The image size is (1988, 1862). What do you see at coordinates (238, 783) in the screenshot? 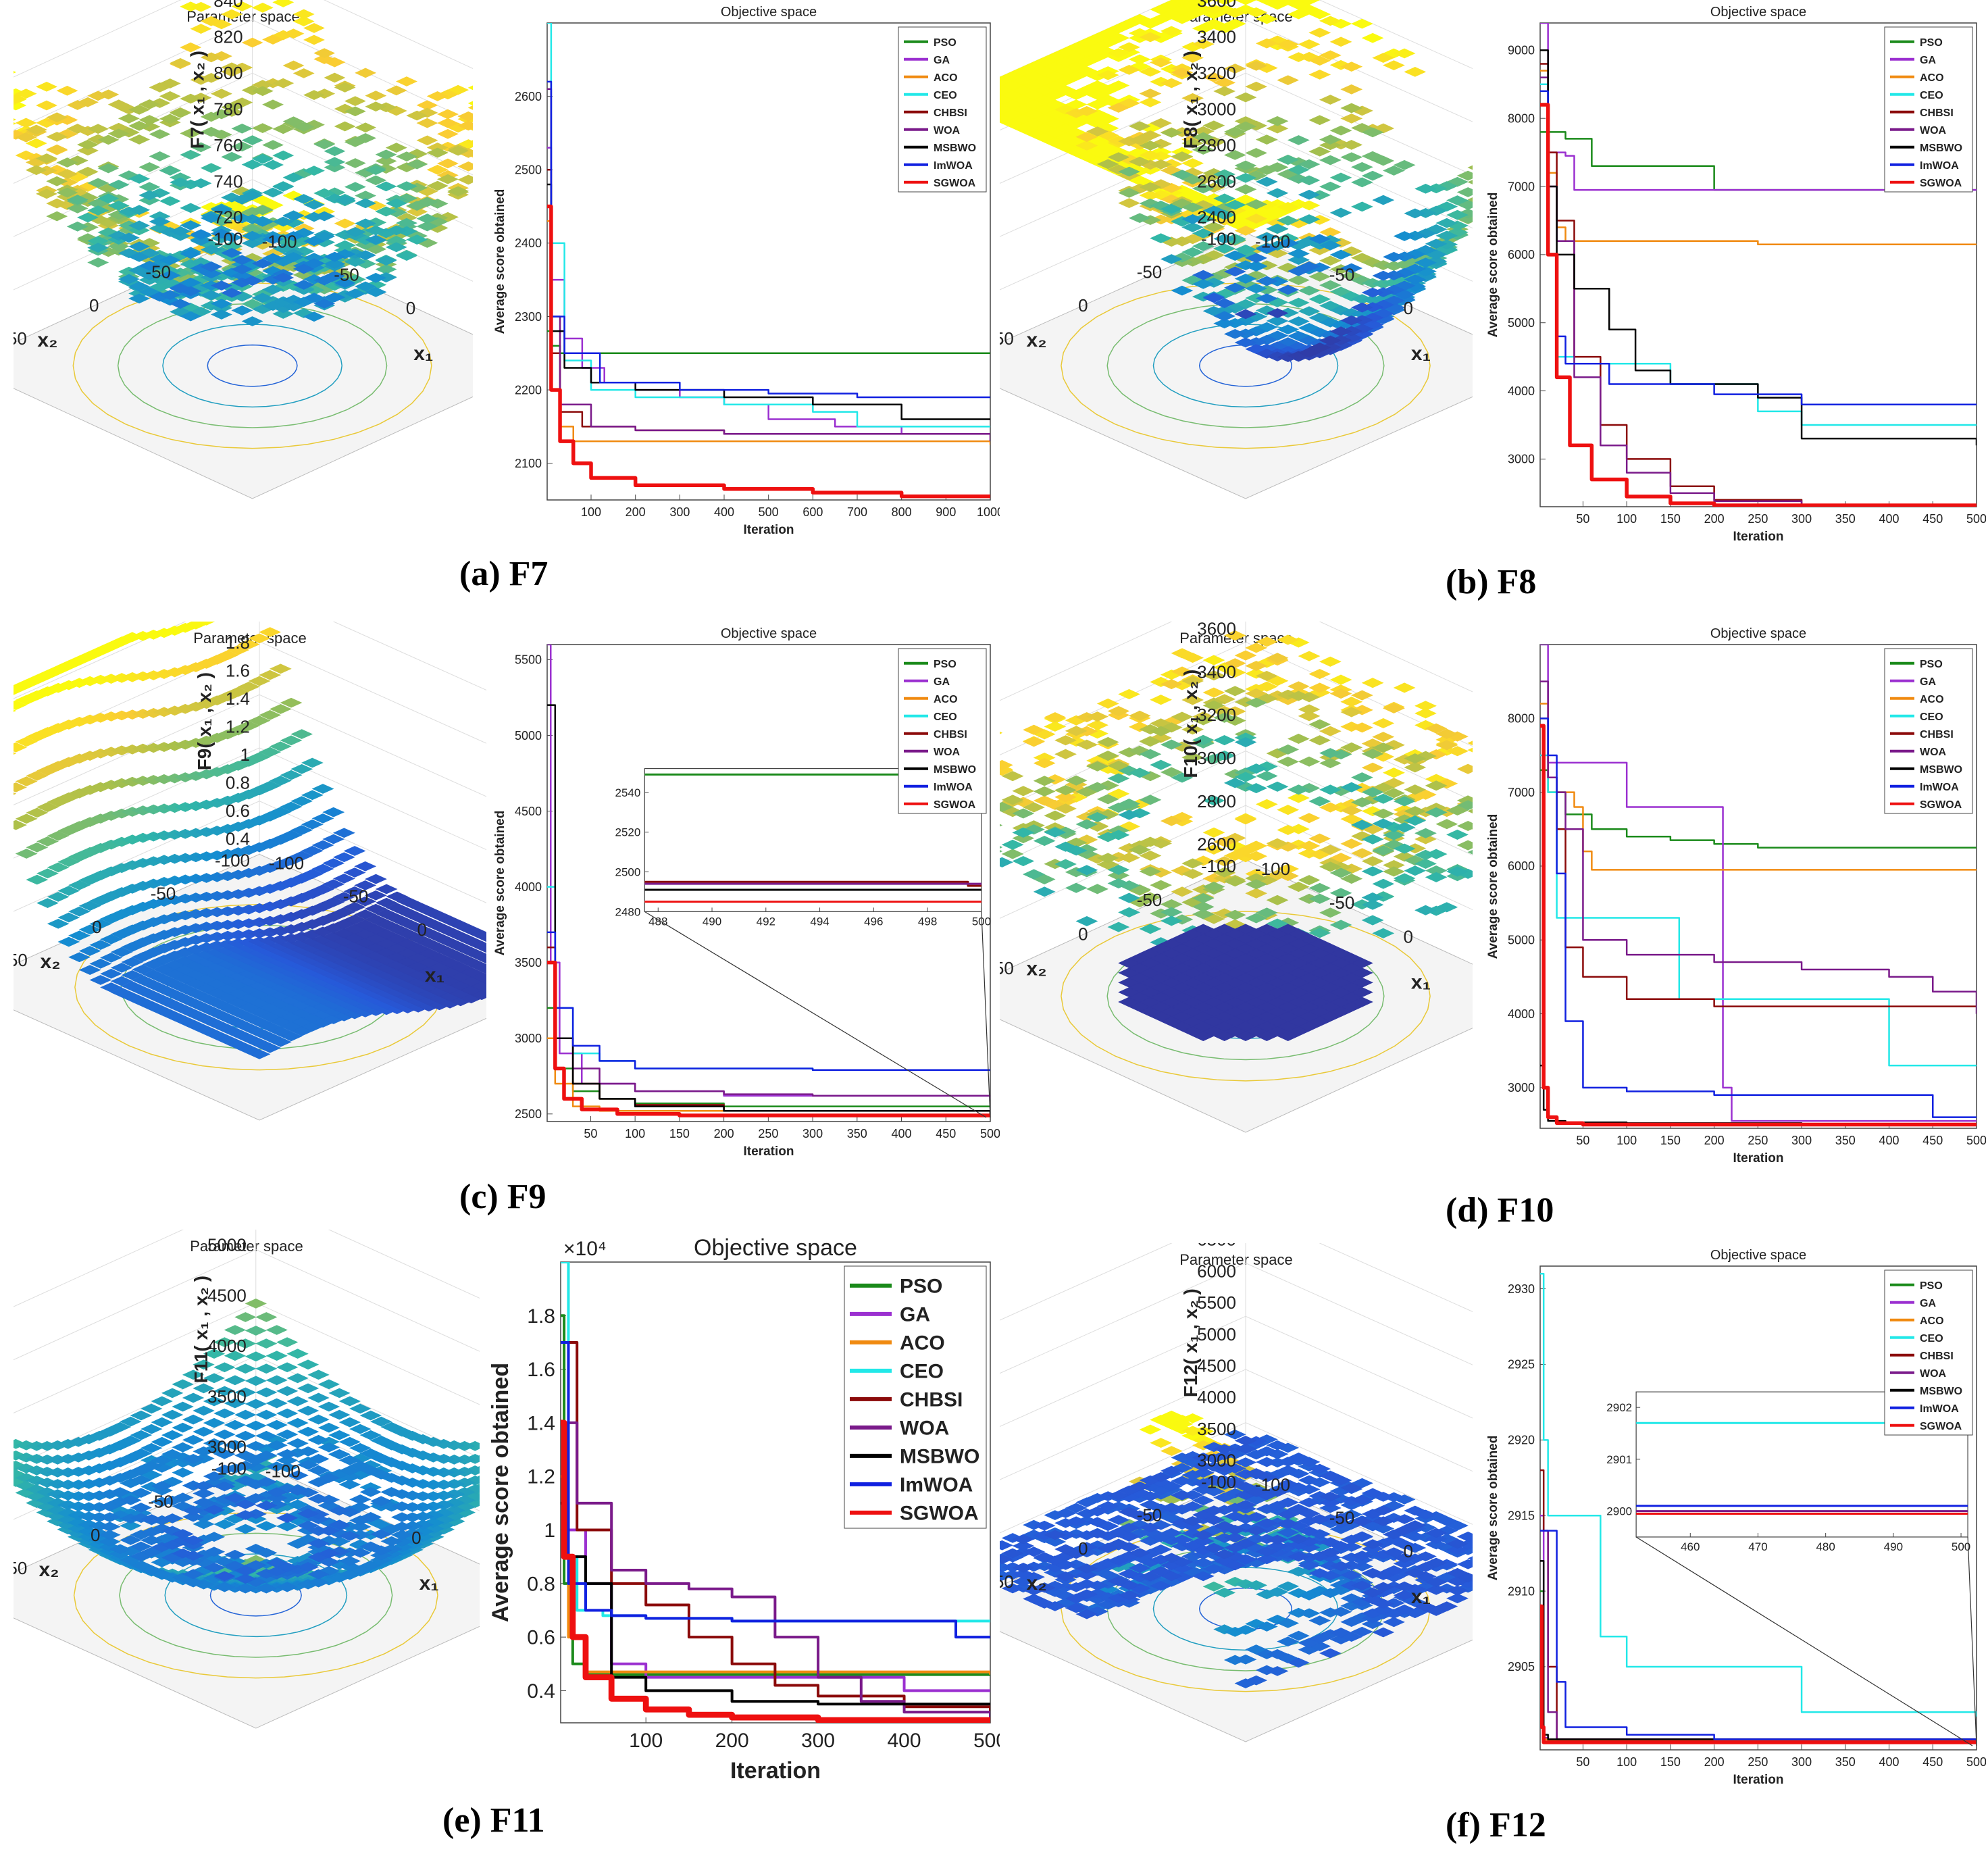
I see `z-tick-label: 0.8` at bounding box center [238, 783].